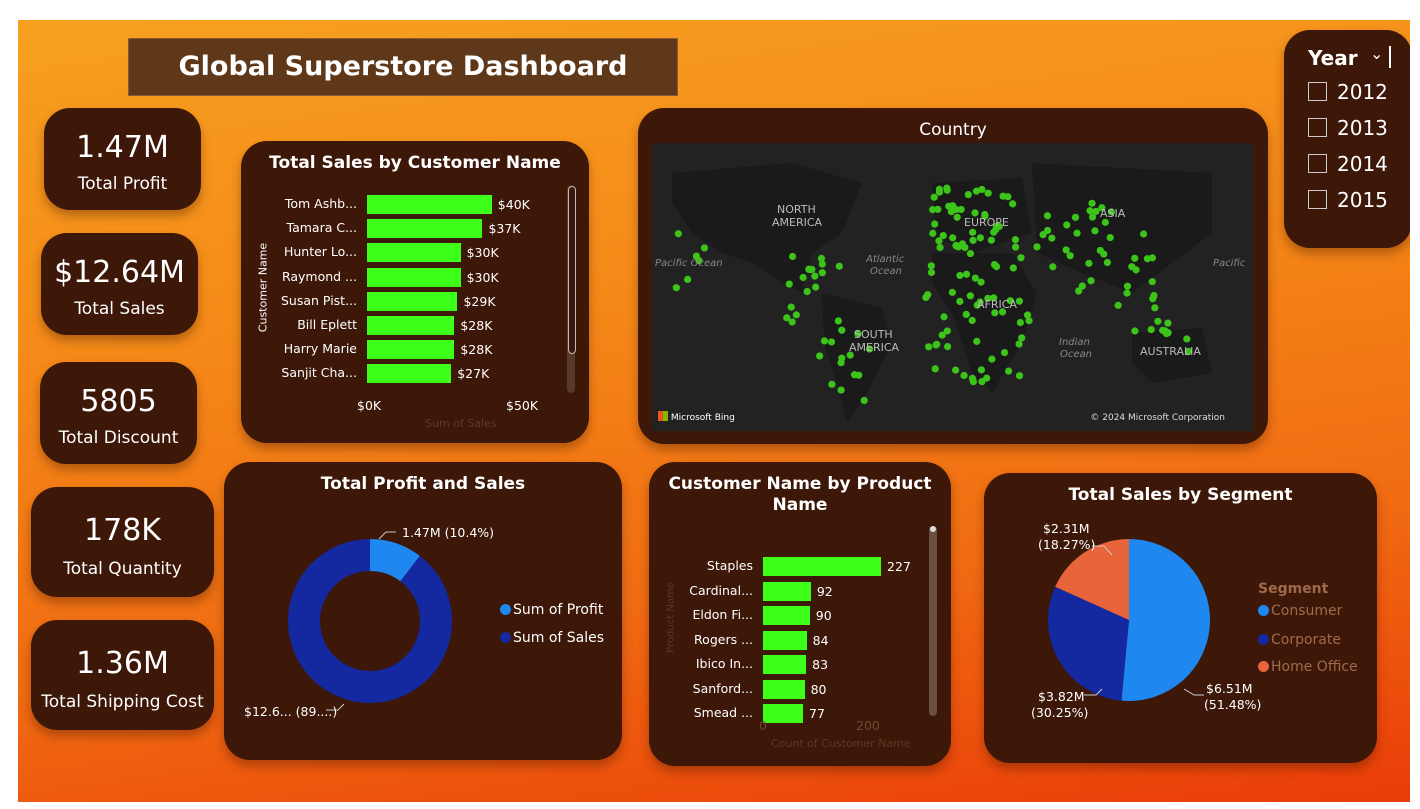  What do you see at coordinates (1308, 667) in the screenshot?
I see `legend-home-office: Home Office` at bounding box center [1308, 667].